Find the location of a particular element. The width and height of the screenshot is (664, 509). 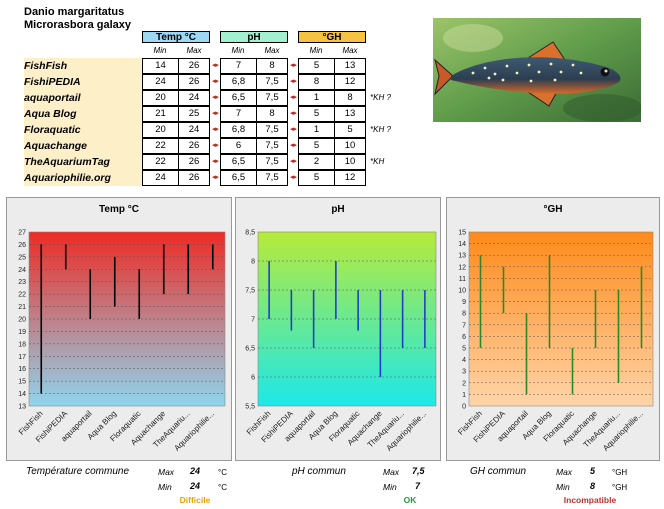

temp-common-min: 24 is located at coordinates (195, 486).